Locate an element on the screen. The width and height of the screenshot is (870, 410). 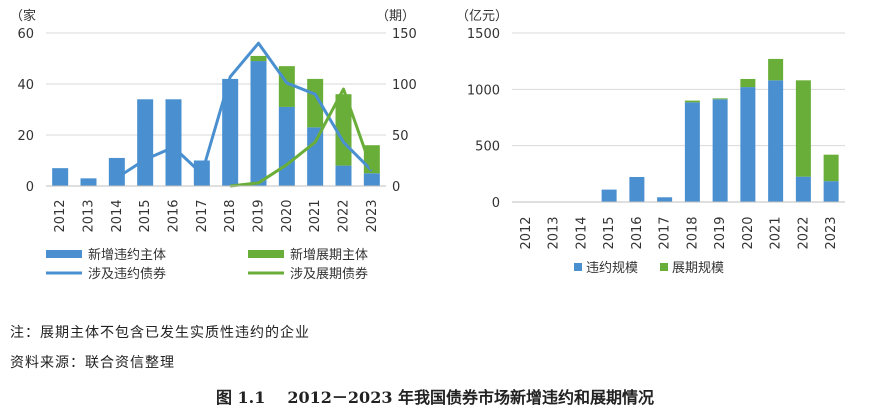
y-tick-label: 1000 is located at coordinates (483, 90).